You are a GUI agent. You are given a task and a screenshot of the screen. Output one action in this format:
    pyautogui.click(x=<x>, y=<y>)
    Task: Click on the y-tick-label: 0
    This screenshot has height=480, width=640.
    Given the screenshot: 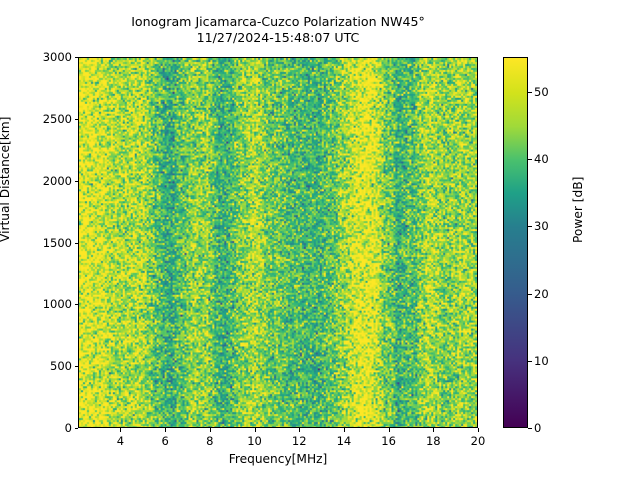 What is the action you would take?
    pyautogui.click(x=68, y=428)
    